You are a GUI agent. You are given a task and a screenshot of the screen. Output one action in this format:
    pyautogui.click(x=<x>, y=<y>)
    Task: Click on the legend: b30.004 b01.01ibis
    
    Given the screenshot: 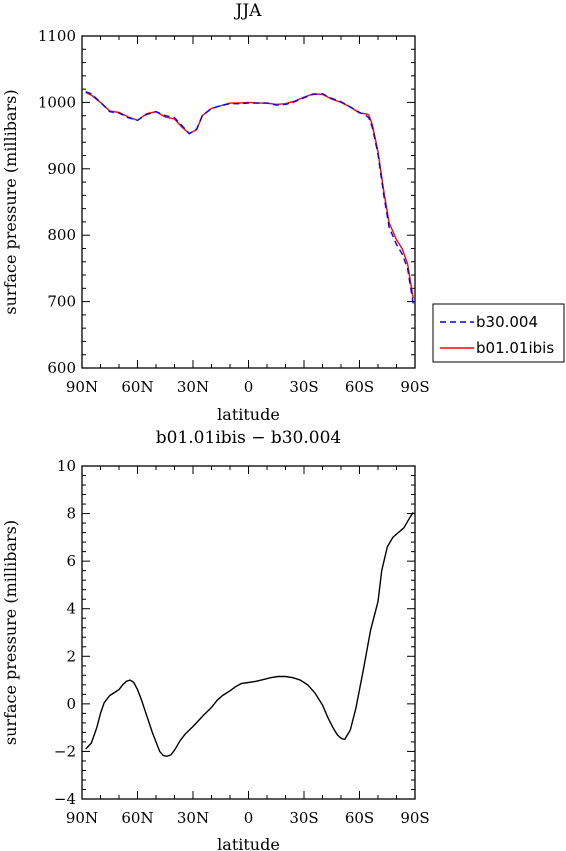 What is the action you would take?
    pyautogui.click(x=498, y=333)
    